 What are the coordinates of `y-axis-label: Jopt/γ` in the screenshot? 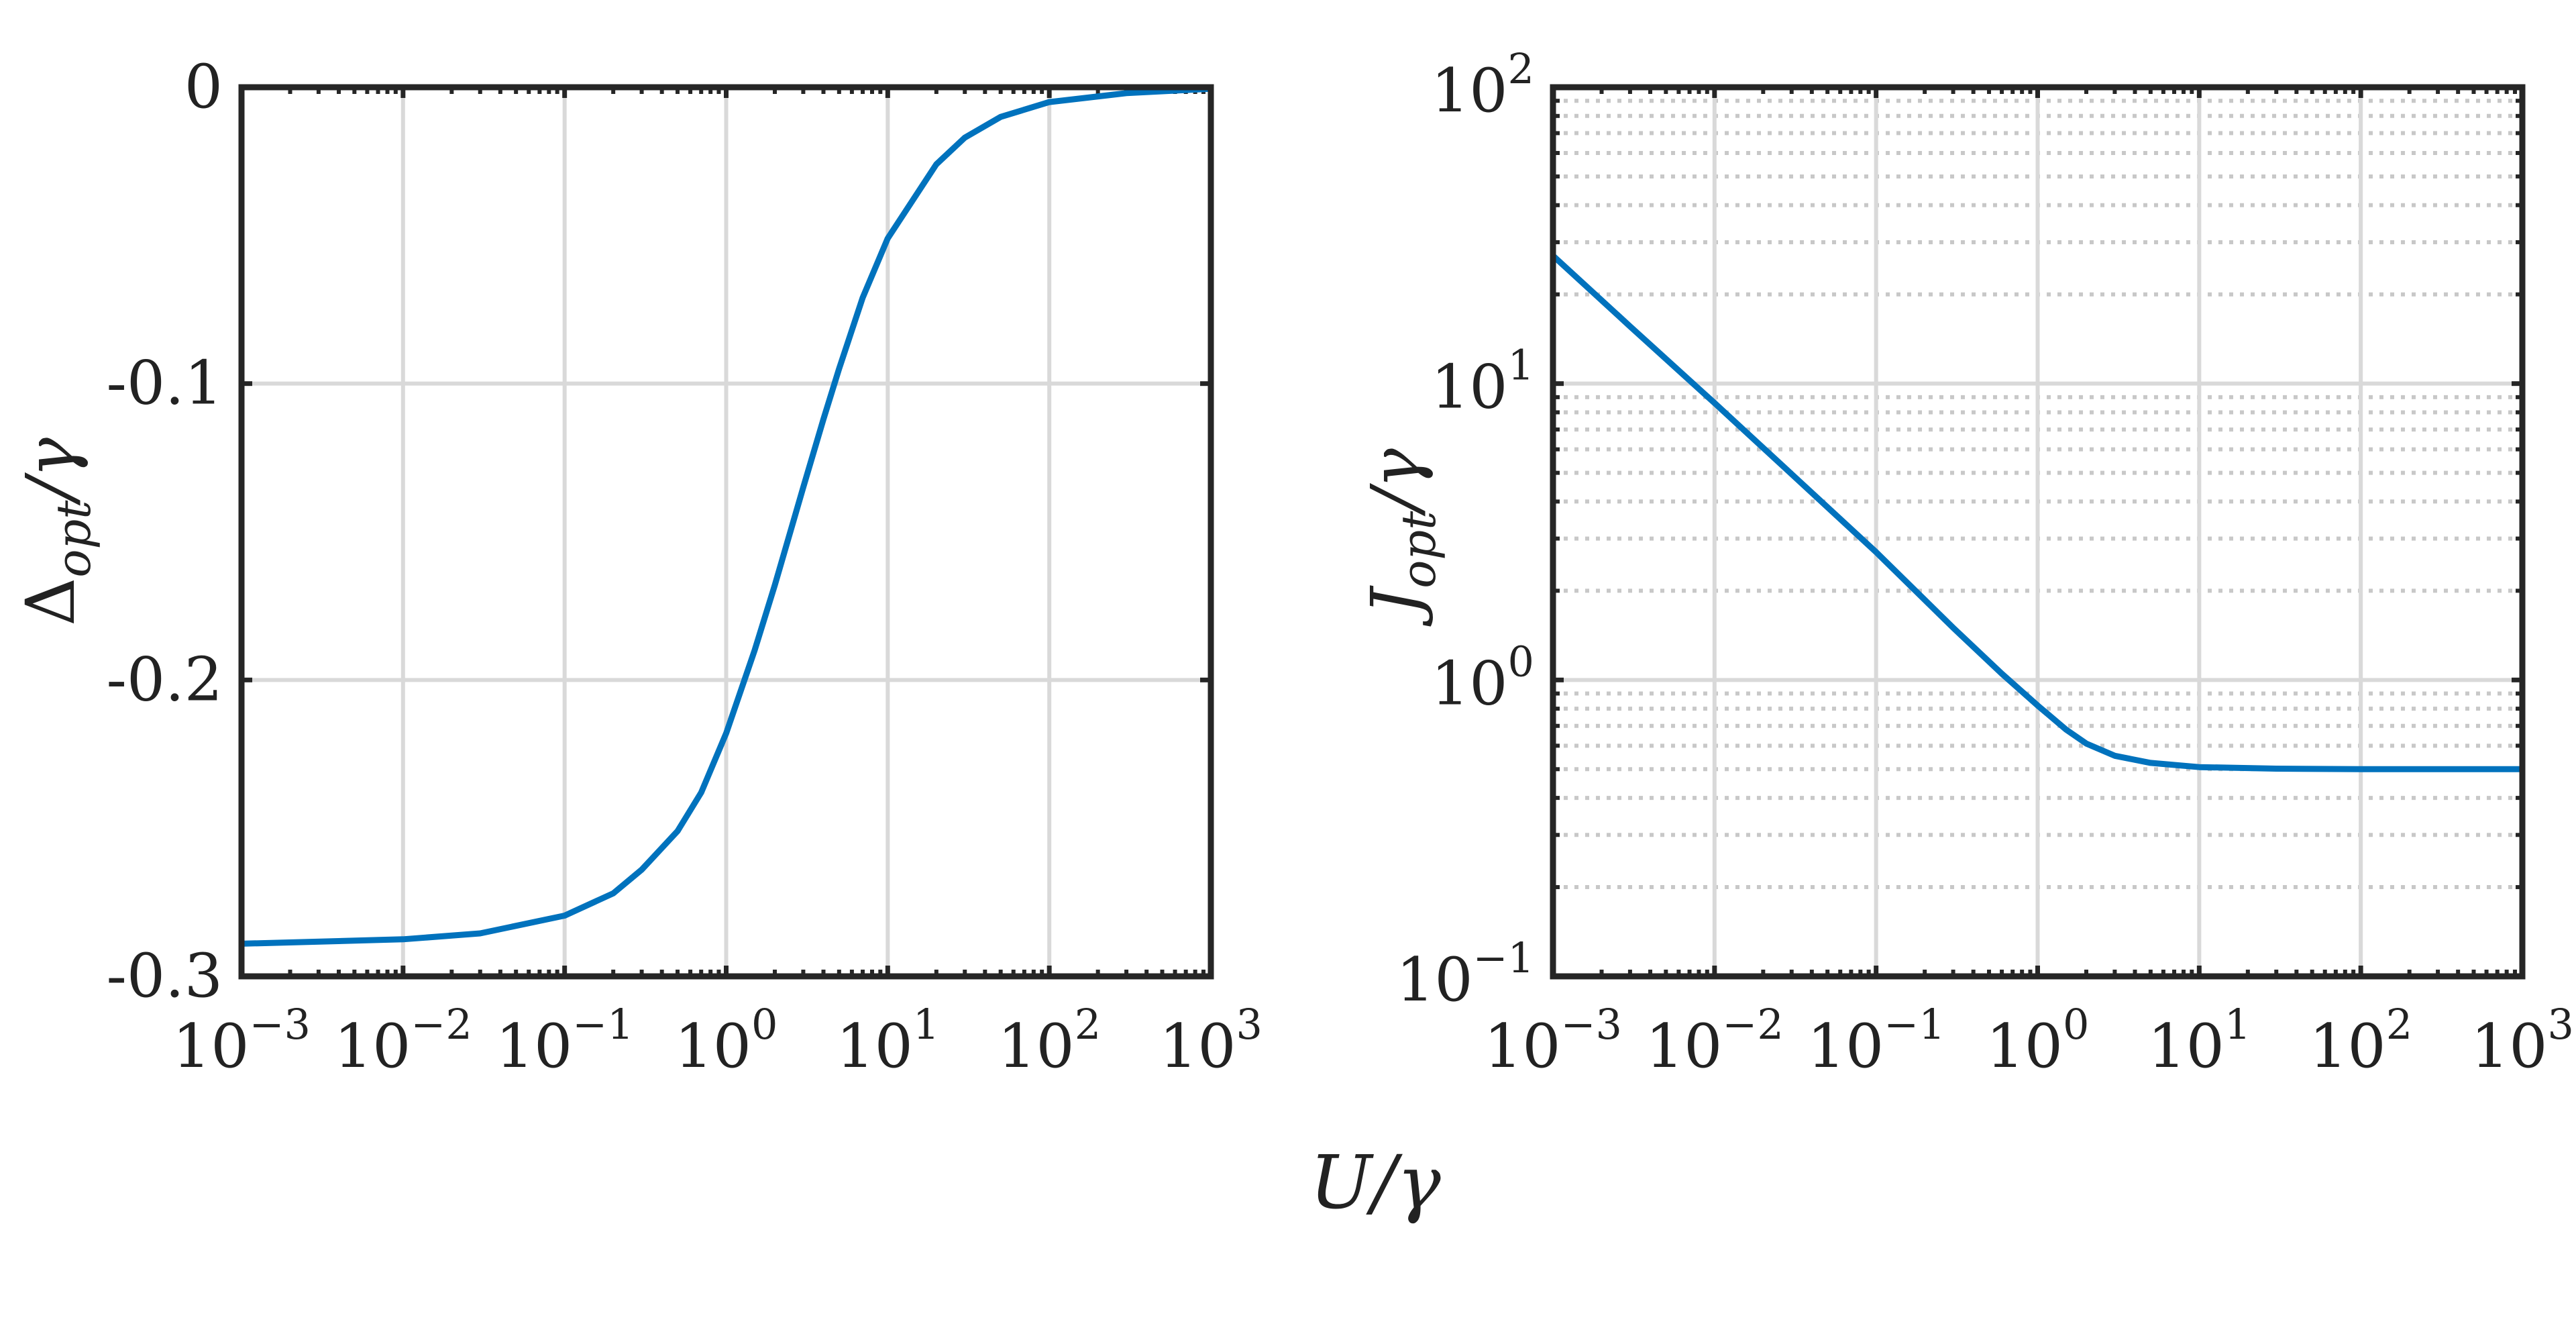 It's located at (1401, 537).